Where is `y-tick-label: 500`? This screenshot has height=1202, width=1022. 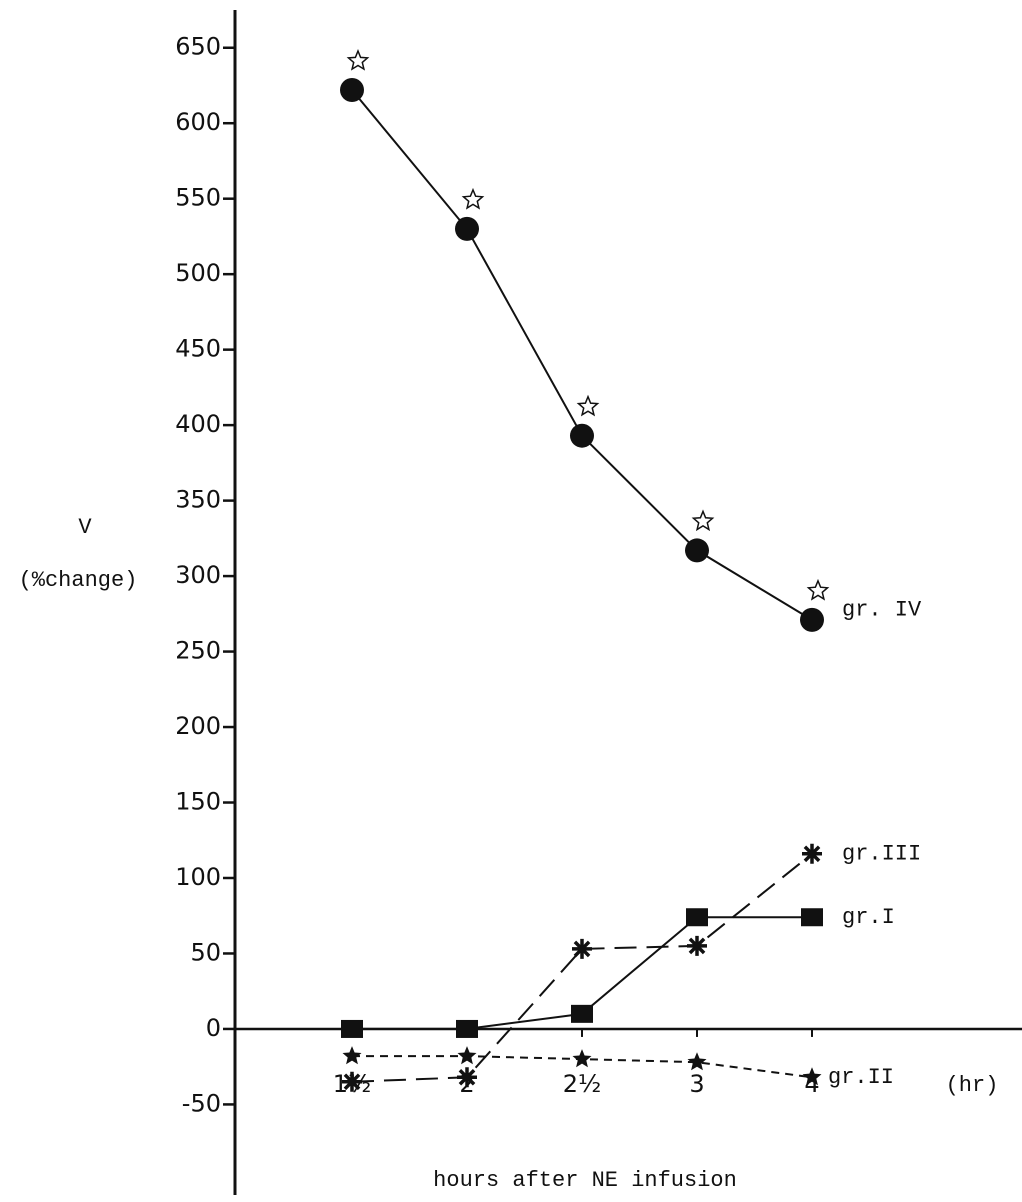 y-tick-label: 500 is located at coordinates (198, 273).